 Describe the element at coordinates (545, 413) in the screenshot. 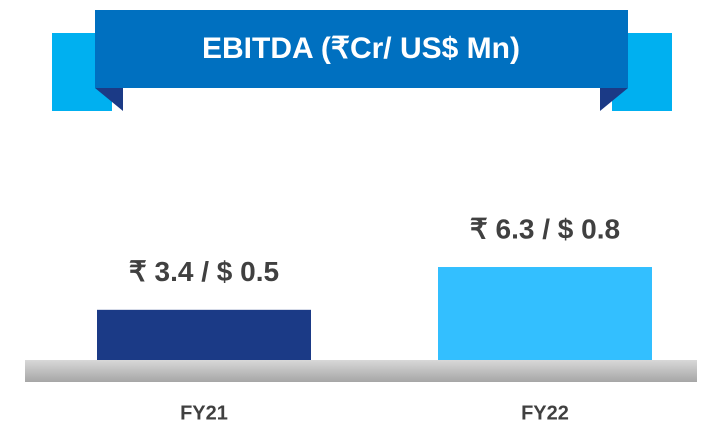

I see `x-tick-label: FY22` at that location.